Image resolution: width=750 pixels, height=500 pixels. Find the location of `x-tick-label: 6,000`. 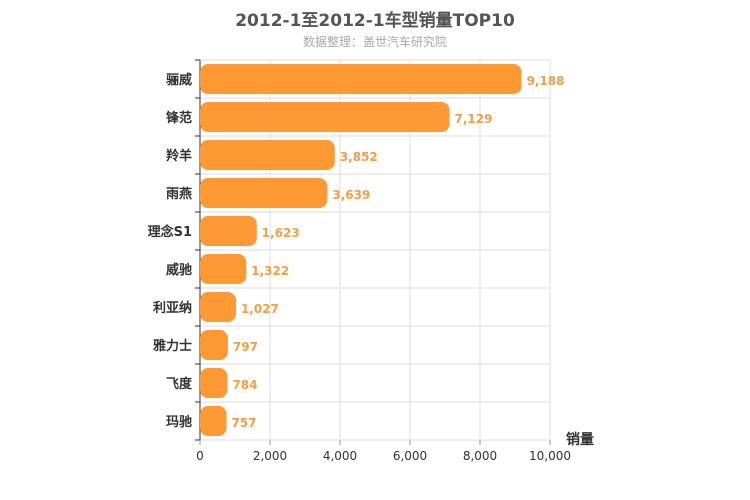

x-tick-label: 6,000 is located at coordinates (410, 456).